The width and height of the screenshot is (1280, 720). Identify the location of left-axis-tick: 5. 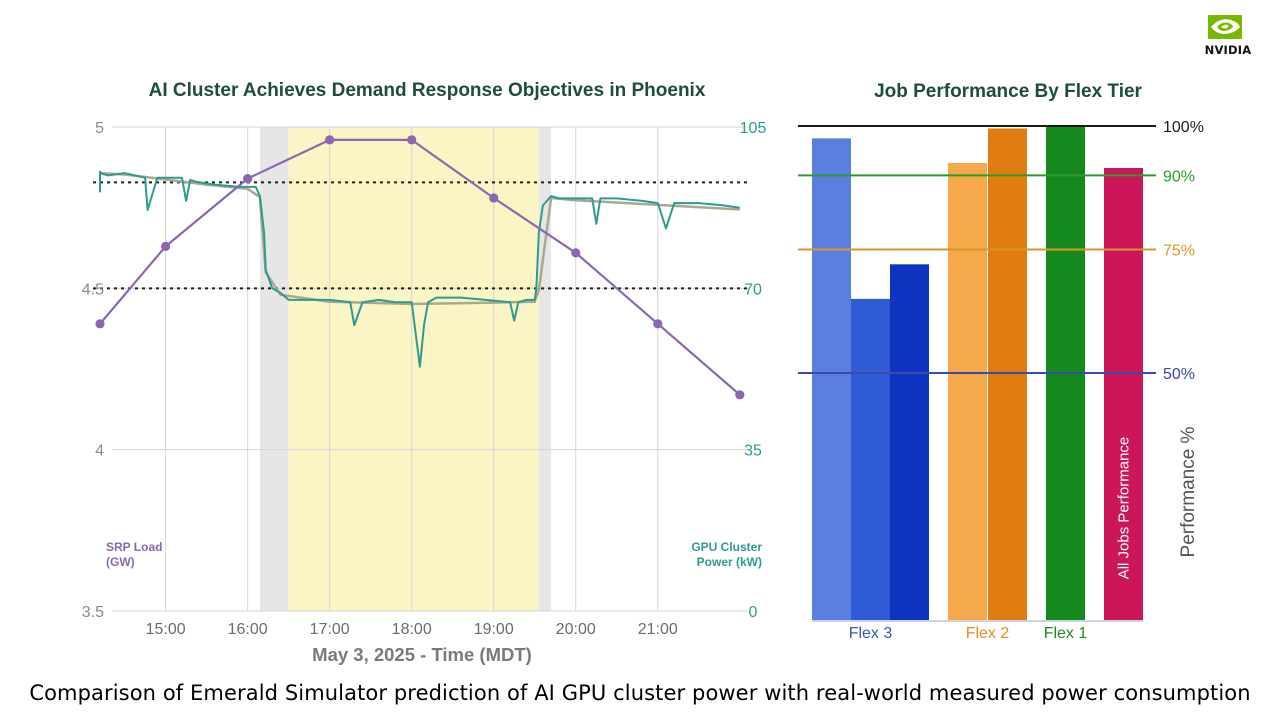
(99, 128).